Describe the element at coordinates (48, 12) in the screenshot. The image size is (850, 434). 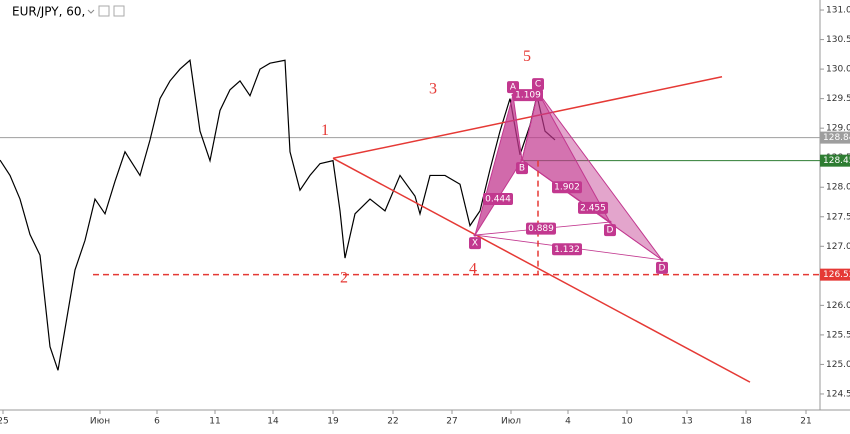
I see `symbol: EUR/JPY, 60,` at that location.